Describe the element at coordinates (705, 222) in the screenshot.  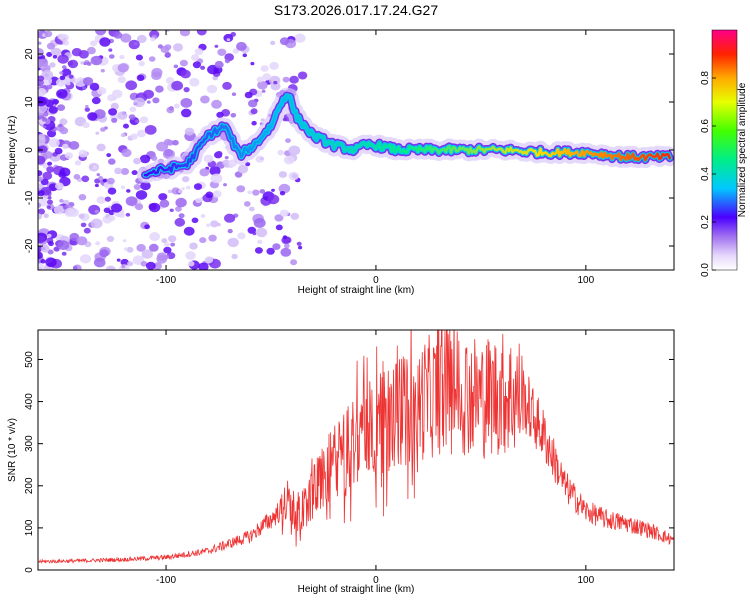
I see `colorbar-tick-label: 0.2` at that location.